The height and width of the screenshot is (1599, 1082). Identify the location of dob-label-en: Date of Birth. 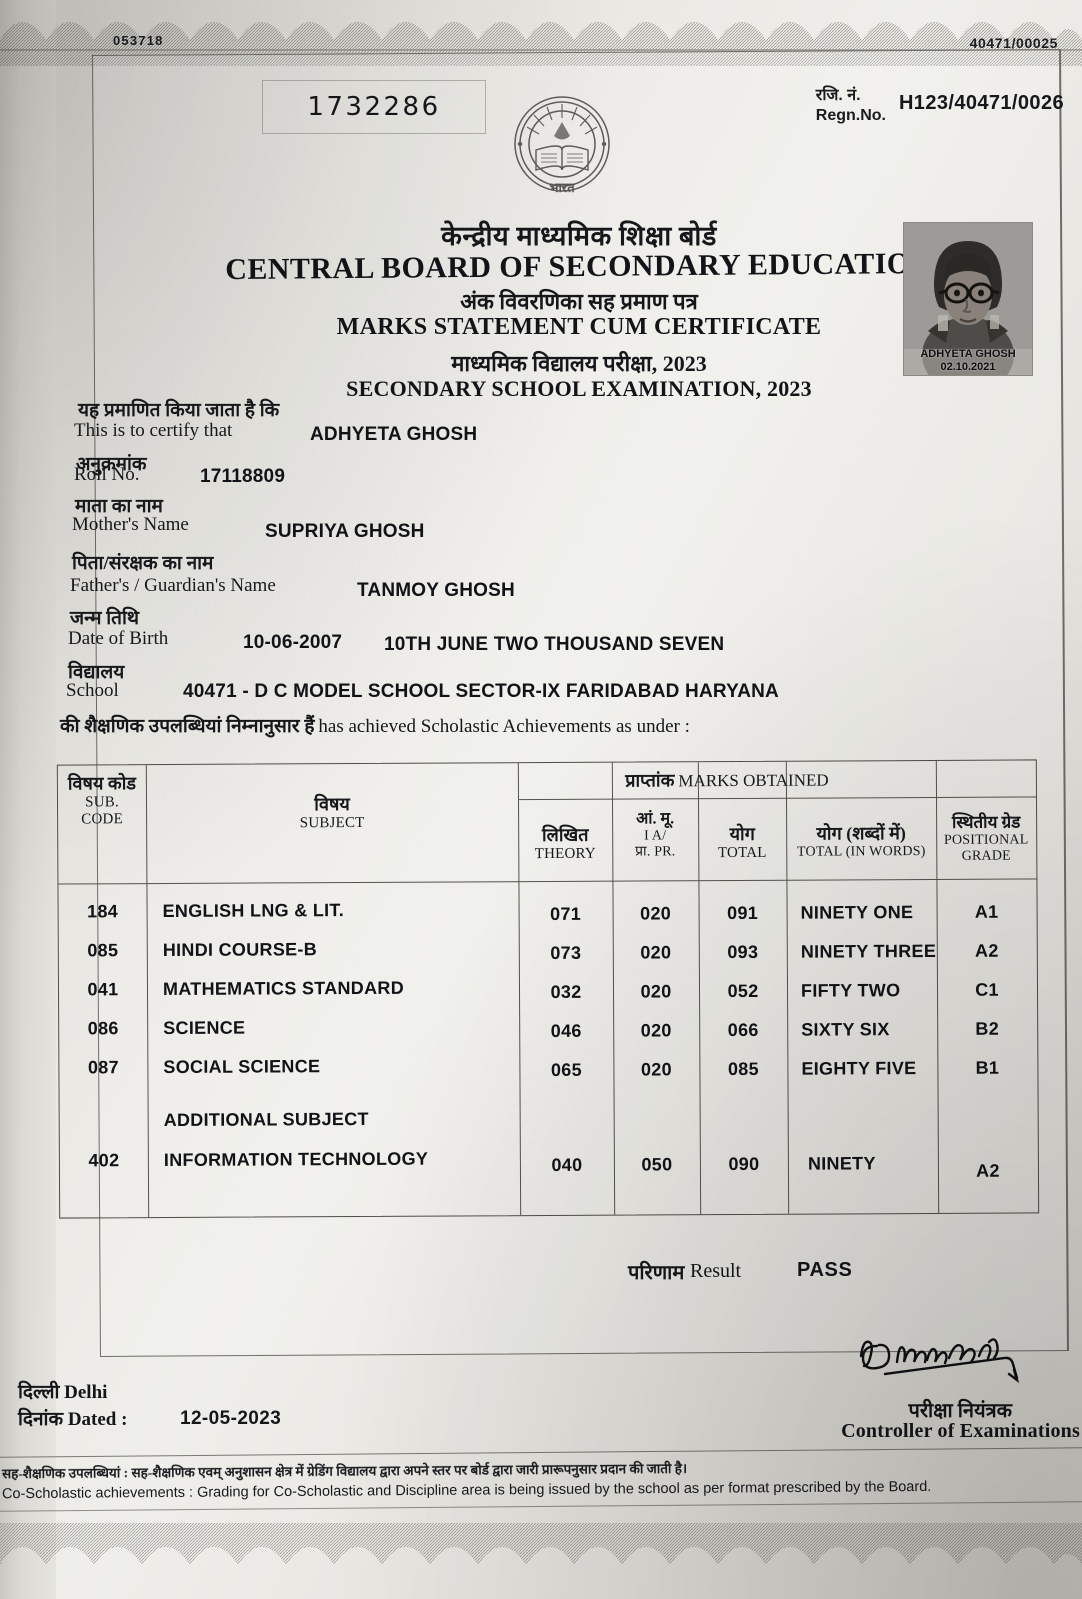
(118, 638).